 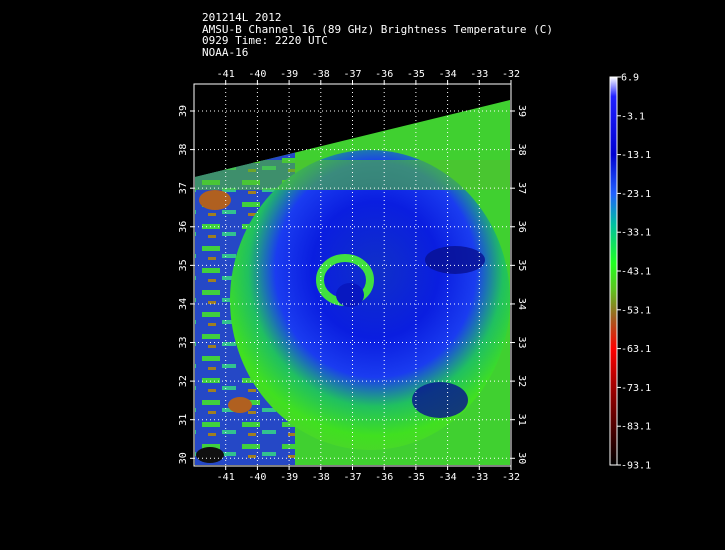 I want to click on lon-tick-label-top: -41, so click(x=226, y=74).